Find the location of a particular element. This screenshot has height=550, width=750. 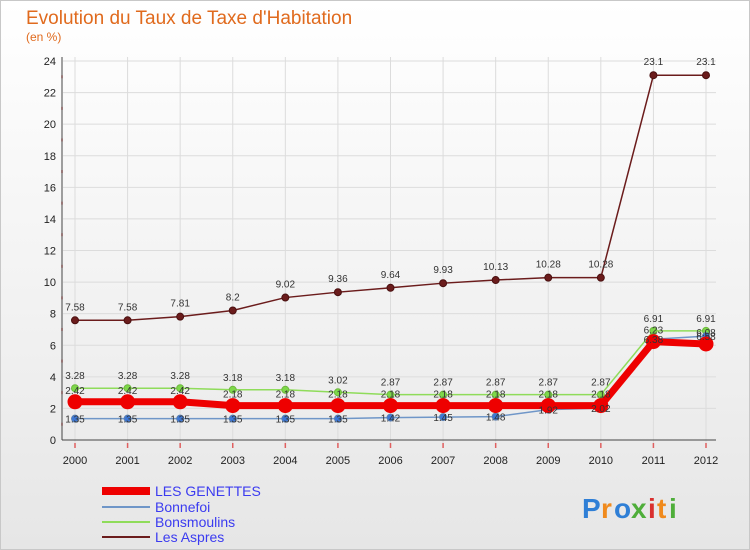

data-label: 9.64 is located at coordinates (391, 275).